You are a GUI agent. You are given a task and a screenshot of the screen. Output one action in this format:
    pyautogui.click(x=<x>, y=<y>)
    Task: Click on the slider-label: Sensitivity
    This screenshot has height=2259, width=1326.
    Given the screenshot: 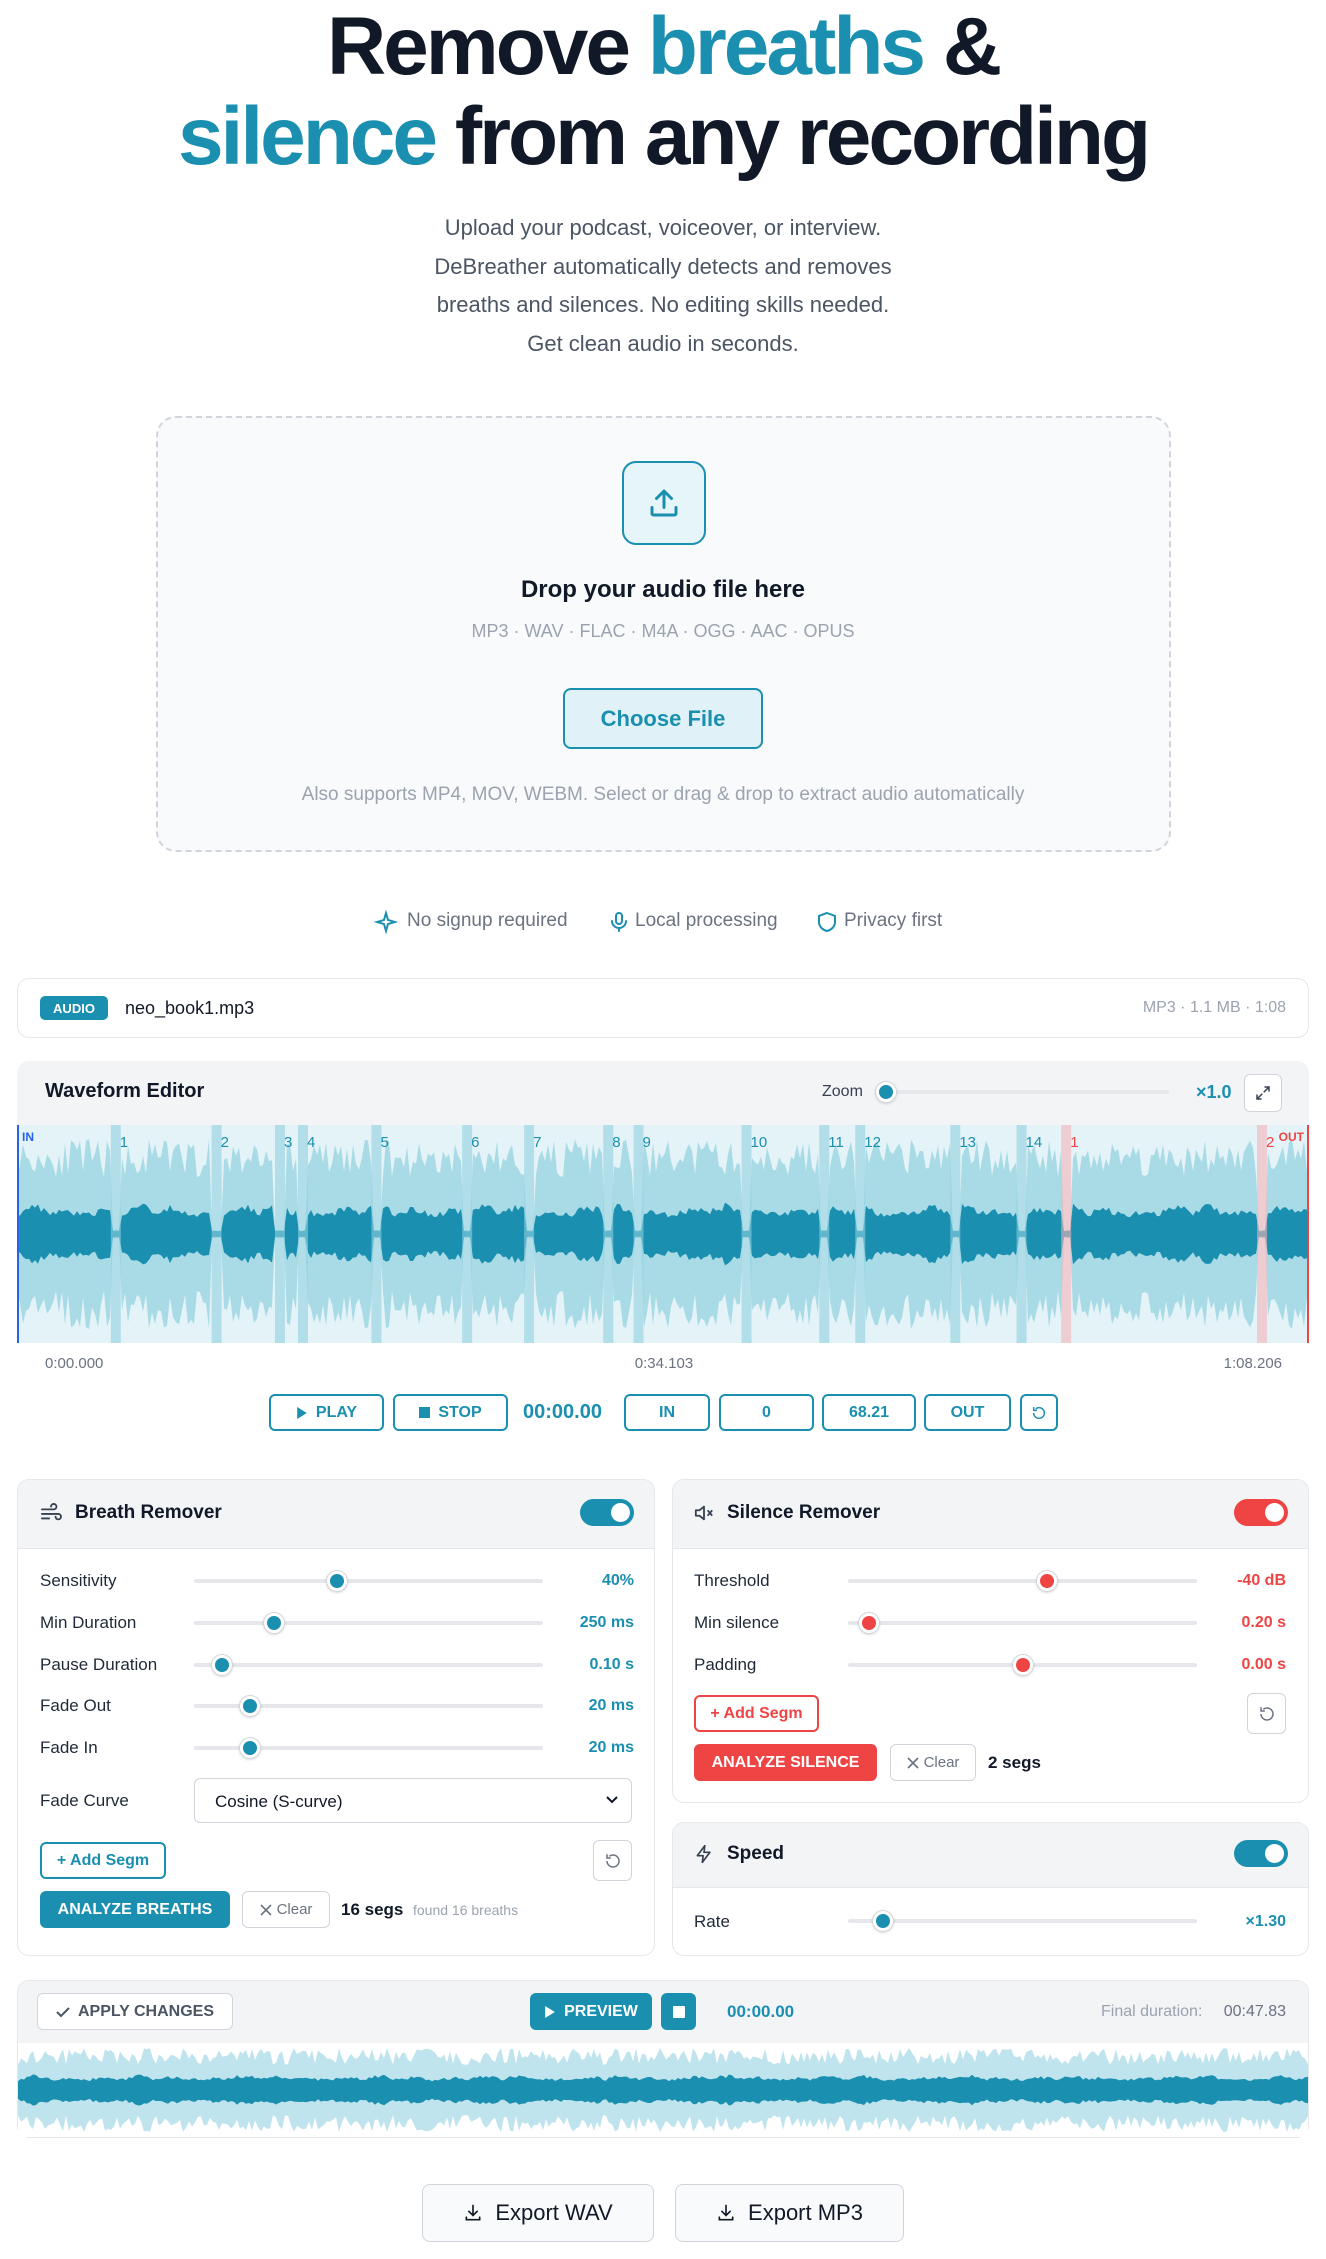 What is the action you would take?
    pyautogui.click(x=78, y=1580)
    